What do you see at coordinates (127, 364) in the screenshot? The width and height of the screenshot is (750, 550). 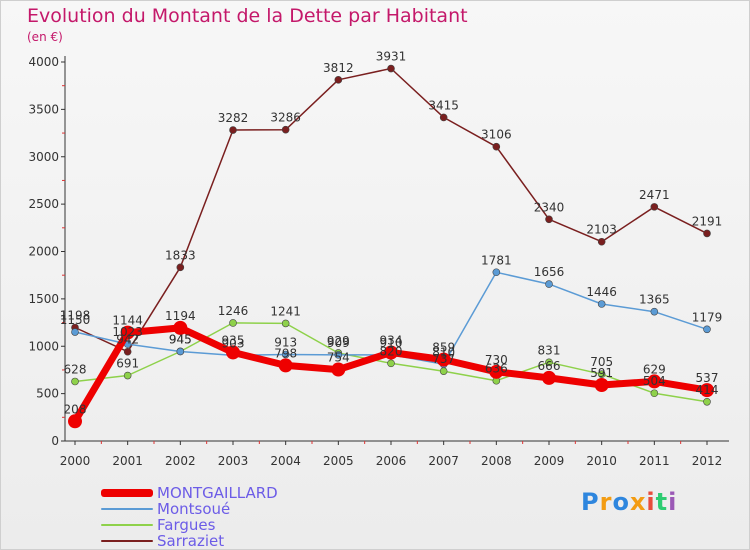 I see `data-label-fargues: 691` at bounding box center [127, 364].